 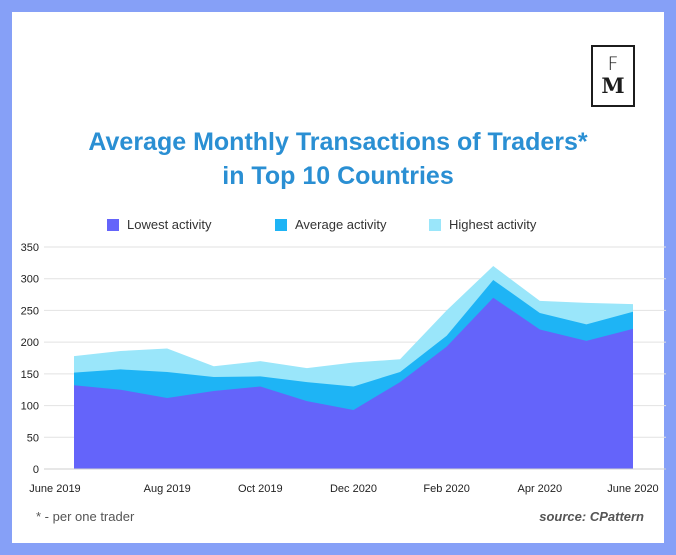 I want to click on x-tick-label-8: Feb 2020, so click(x=446, y=489).